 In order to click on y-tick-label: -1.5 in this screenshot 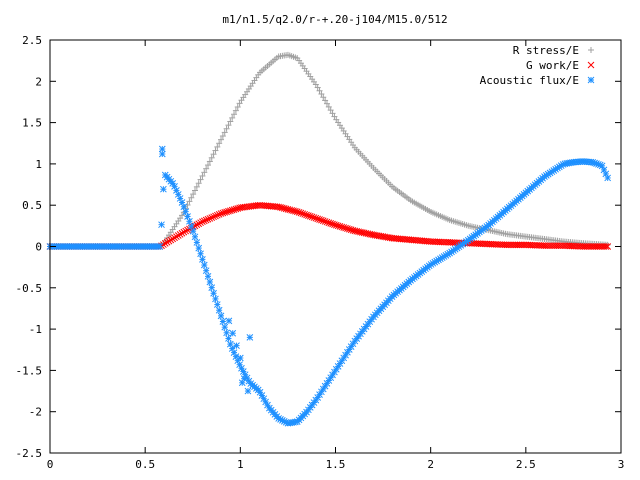, I will do `click(29, 370)`.